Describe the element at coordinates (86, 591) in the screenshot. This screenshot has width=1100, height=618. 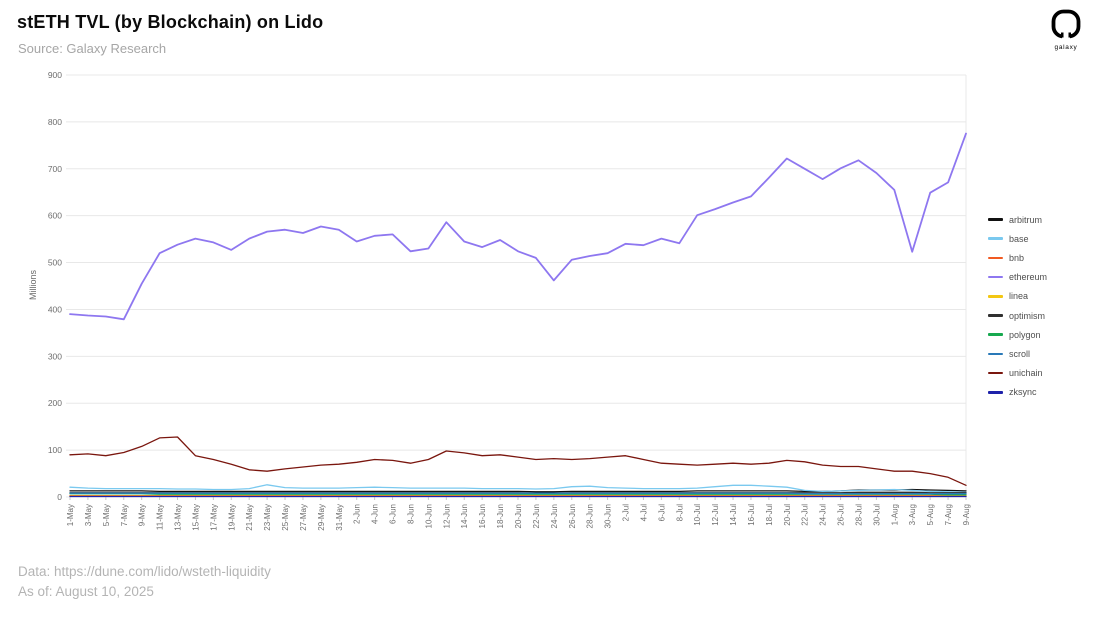
I see `footer-as-of: As of: August 10, 2025` at that location.